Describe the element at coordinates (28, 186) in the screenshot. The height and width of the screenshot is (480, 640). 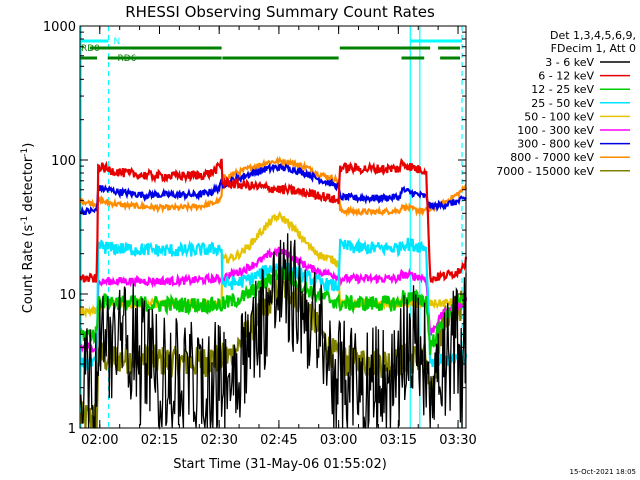
I see `y-axis-label-part: detector` at that location.